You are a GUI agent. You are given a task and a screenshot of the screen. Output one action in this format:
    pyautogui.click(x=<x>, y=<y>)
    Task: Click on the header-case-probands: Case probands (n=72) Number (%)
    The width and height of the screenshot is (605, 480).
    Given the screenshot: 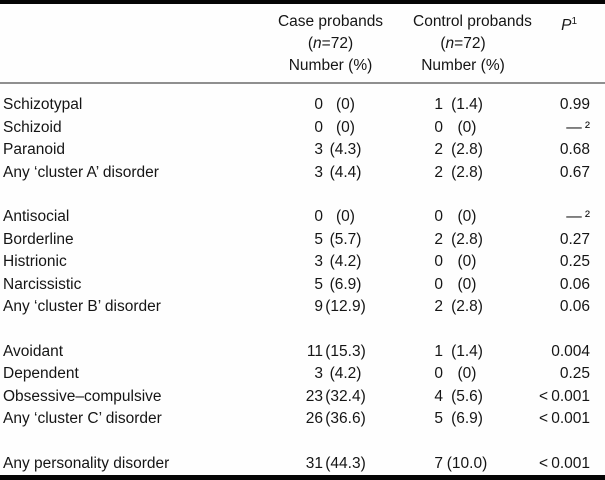 What is the action you would take?
    pyautogui.click(x=330, y=44)
    